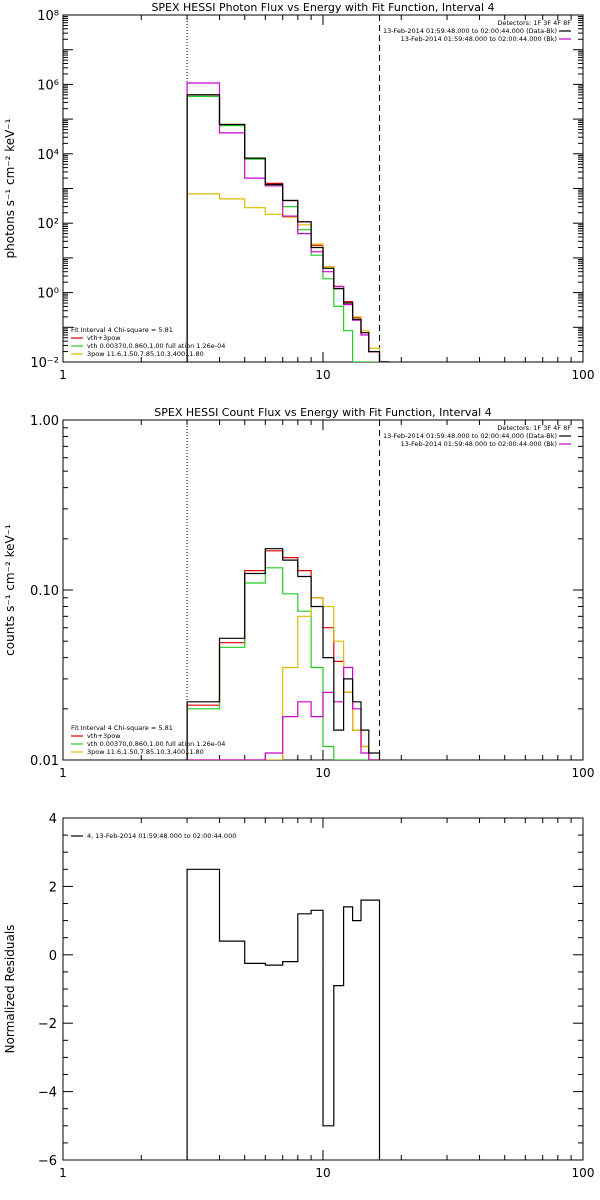  Describe the element at coordinates (10, 989) in the screenshot. I see `y-axis-label: Normalized Residuals` at that location.